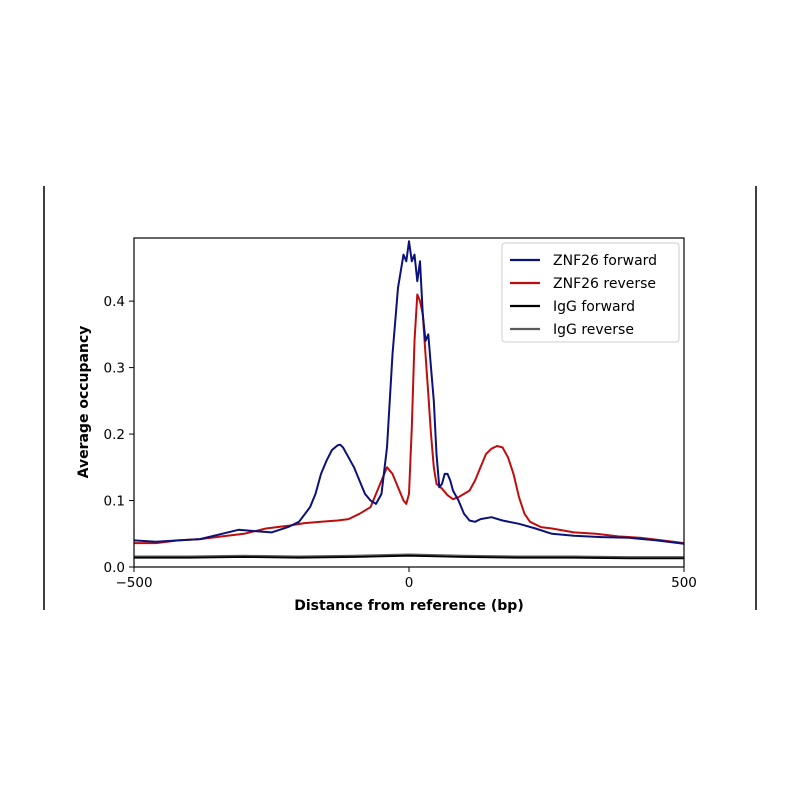 The width and height of the screenshot is (800, 800). What do you see at coordinates (684, 583) in the screenshot?
I see `x-tick-label: 500` at bounding box center [684, 583].